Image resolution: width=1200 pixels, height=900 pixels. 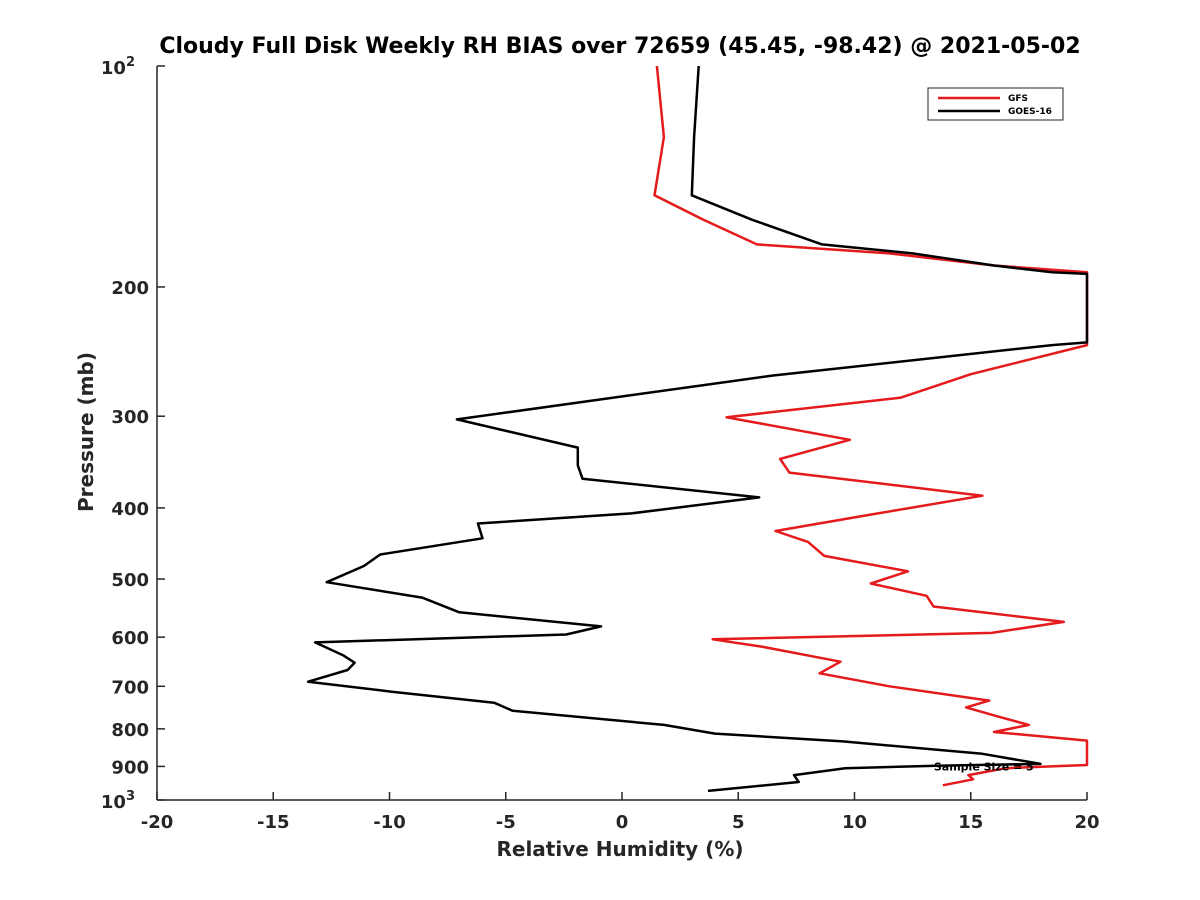 What do you see at coordinates (1030, 112) in the screenshot?
I see `legend-entry: GOES-16` at bounding box center [1030, 112].